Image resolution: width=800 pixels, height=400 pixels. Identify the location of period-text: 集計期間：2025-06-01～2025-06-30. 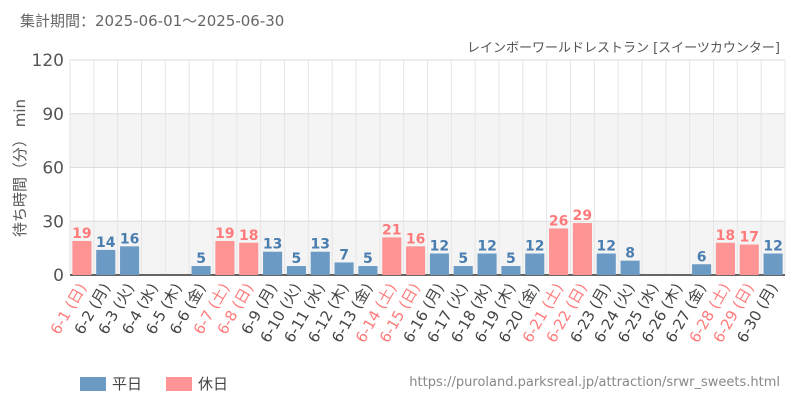
(152, 21).